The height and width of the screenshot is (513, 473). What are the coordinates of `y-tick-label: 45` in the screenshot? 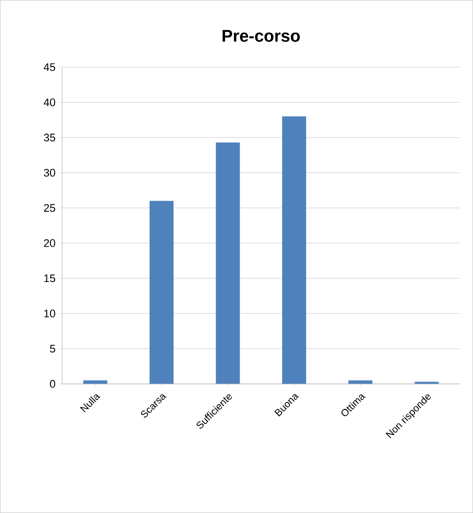 It's located at (50, 67).